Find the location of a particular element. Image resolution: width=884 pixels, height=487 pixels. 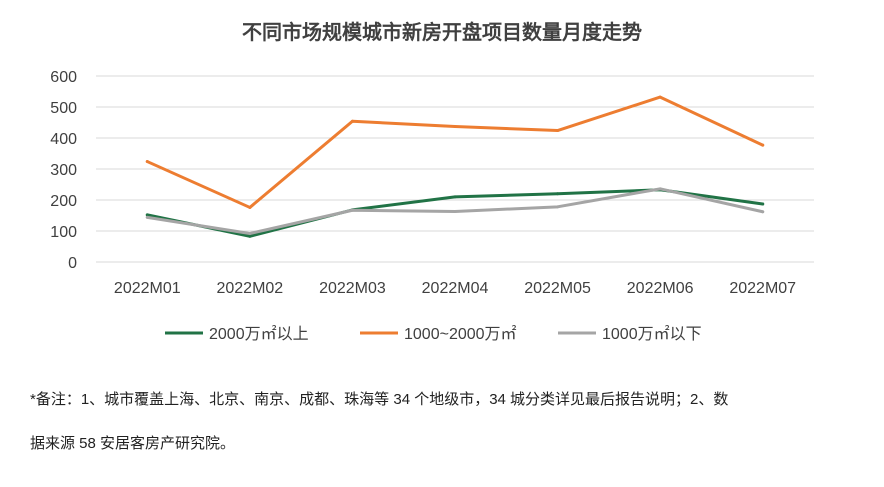

footnote-line-2: 据来源 58 安居客房产研究院。 is located at coordinates (133, 443).